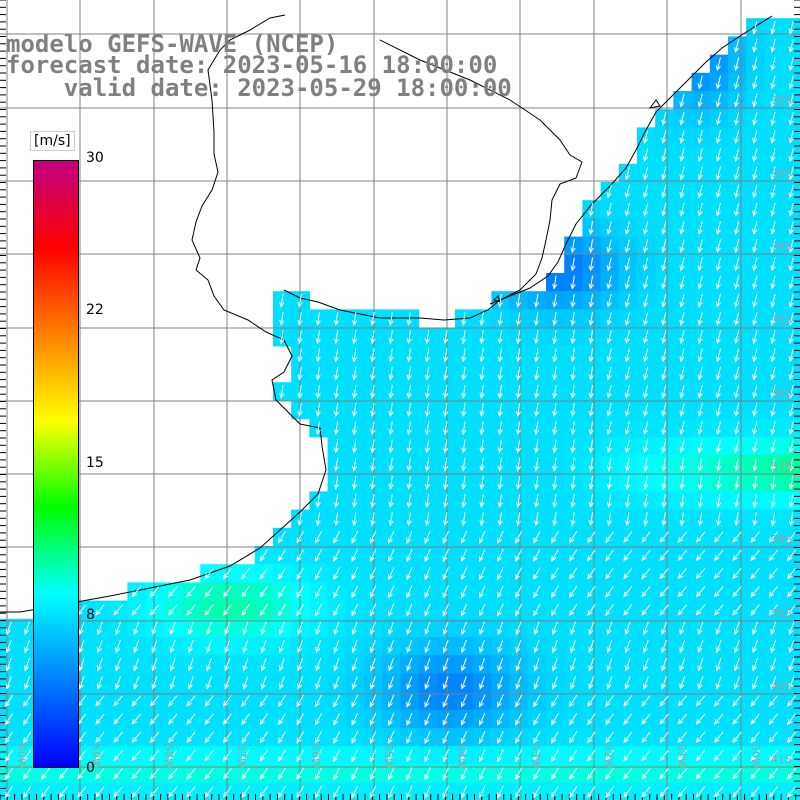  What do you see at coordinates (259, 88) in the screenshot?
I see `valid-date: valid date: 2023-05-29 18:00:00` at bounding box center [259, 88].